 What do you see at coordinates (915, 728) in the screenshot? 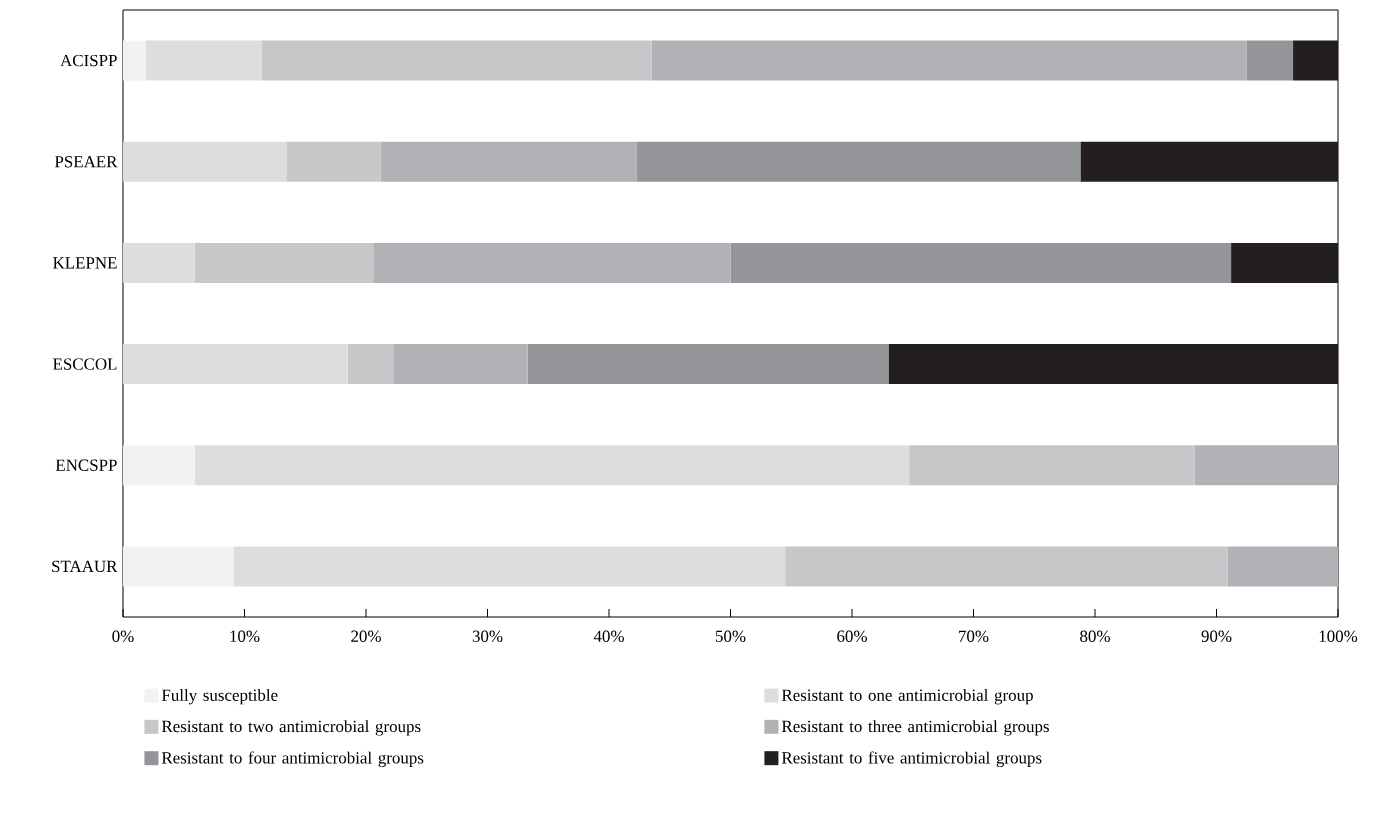
I see `legend-label: Resistant to three antimicrobial groups` at bounding box center [915, 728].